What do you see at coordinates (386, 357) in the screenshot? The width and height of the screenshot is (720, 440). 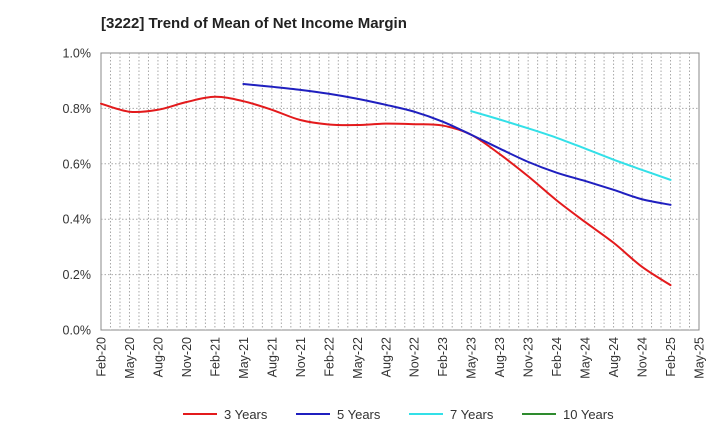 I see `x-tick-label: Aug-22` at bounding box center [386, 357].